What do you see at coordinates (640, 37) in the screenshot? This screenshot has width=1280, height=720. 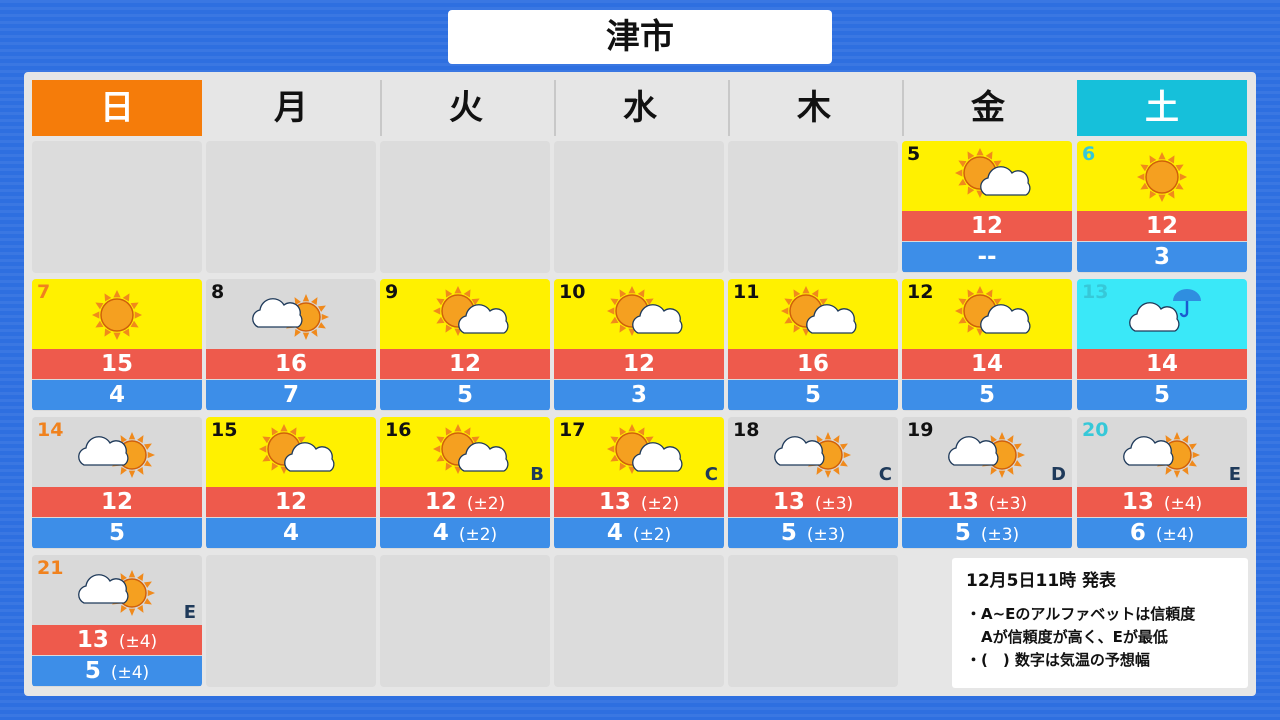 I see `city-title: 津市` at bounding box center [640, 37].